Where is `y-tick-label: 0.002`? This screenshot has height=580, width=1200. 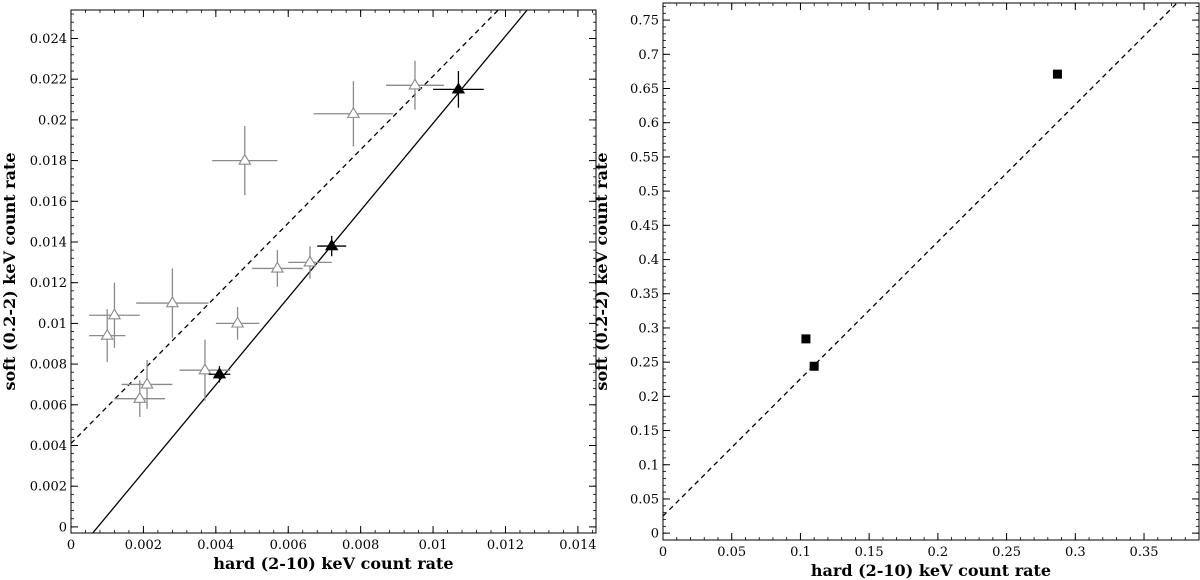 y-tick-label: 0.002 is located at coordinates (48, 487).